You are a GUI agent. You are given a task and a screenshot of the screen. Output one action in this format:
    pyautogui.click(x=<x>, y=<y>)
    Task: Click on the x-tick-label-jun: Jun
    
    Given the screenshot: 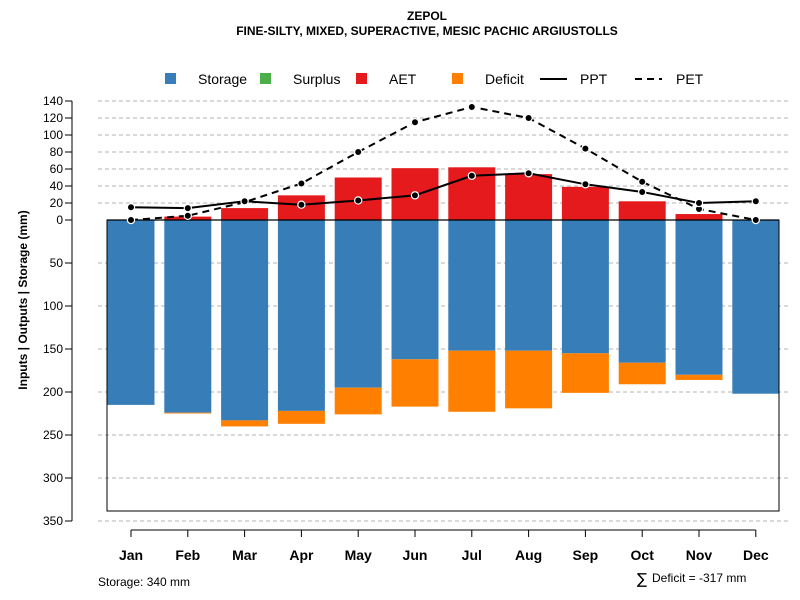 What is the action you would take?
    pyautogui.click(x=415, y=555)
    